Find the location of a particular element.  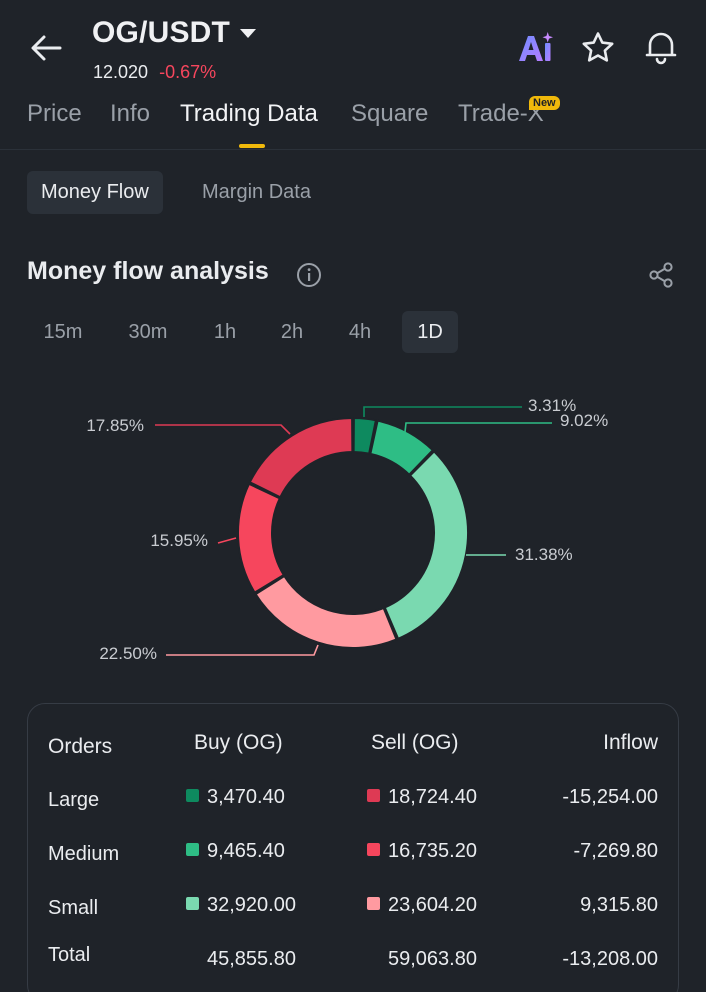

subtab-money-flow: Money Flow is located at coordinates (95, 192).